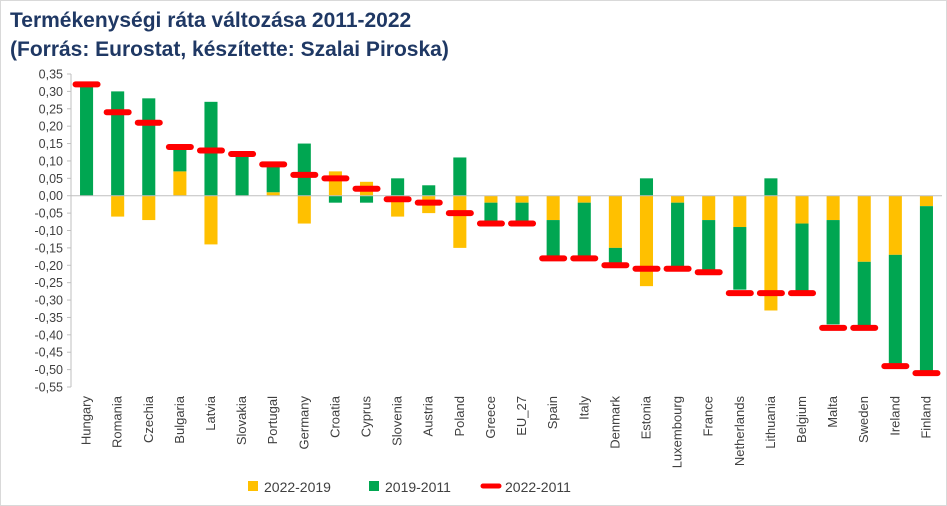 This screenshot has height=506, width=947. What do you see at coordinates (51, 92) in the screenshot?
I see `y-tick-label: 0,30` at bounding box center [51, 92].